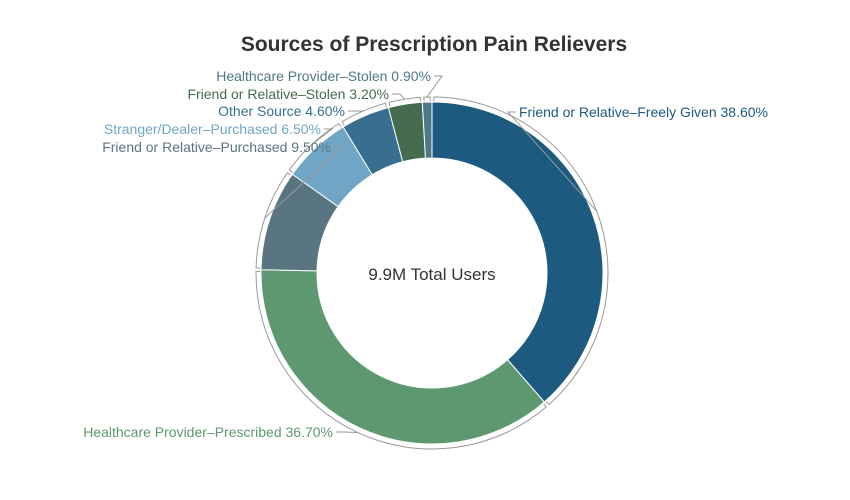 This screenshot has width=850, height=500. I want to click on chart-title: Sources of Prescription Pain Relievers, so click(434, 44).